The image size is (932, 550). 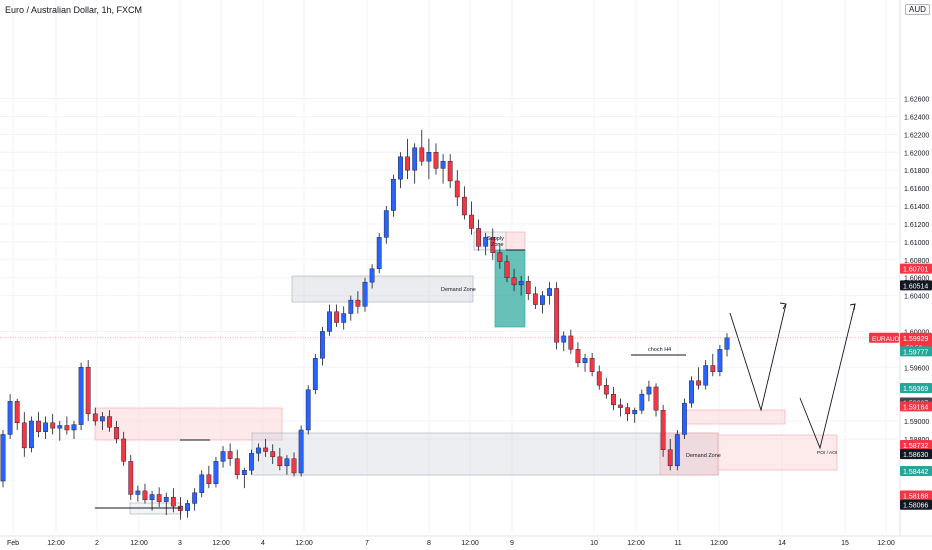 I want to click on price-tick-label: 1.59600, so click(x=916, y=368).